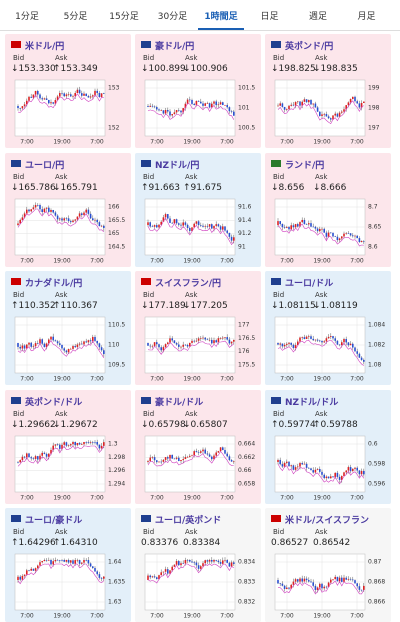 The width and height of the screenshot is (400, 622). I want to click on x-tick-label: 7:00, so click(157, 497).